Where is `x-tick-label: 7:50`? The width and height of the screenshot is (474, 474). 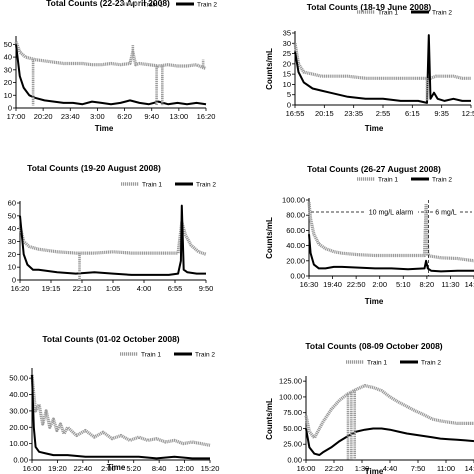 x-tick-label: 7:50 is located at coordinates (418, 468).